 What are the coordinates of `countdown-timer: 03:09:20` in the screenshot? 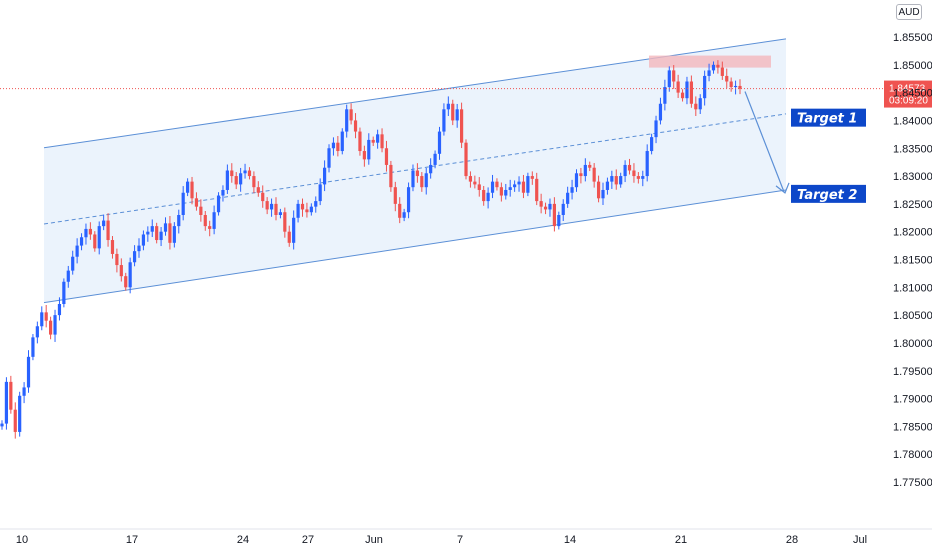 It's located at (908, 101).